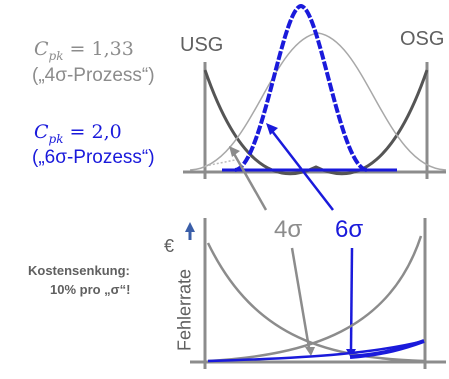 Image resolution: width=449 pixels, height=379 pixels. What do you see at coordinates (272, 129) in the screenshot?
I see `arrow-6sigma-top-head` at bounding box center [272, 129].